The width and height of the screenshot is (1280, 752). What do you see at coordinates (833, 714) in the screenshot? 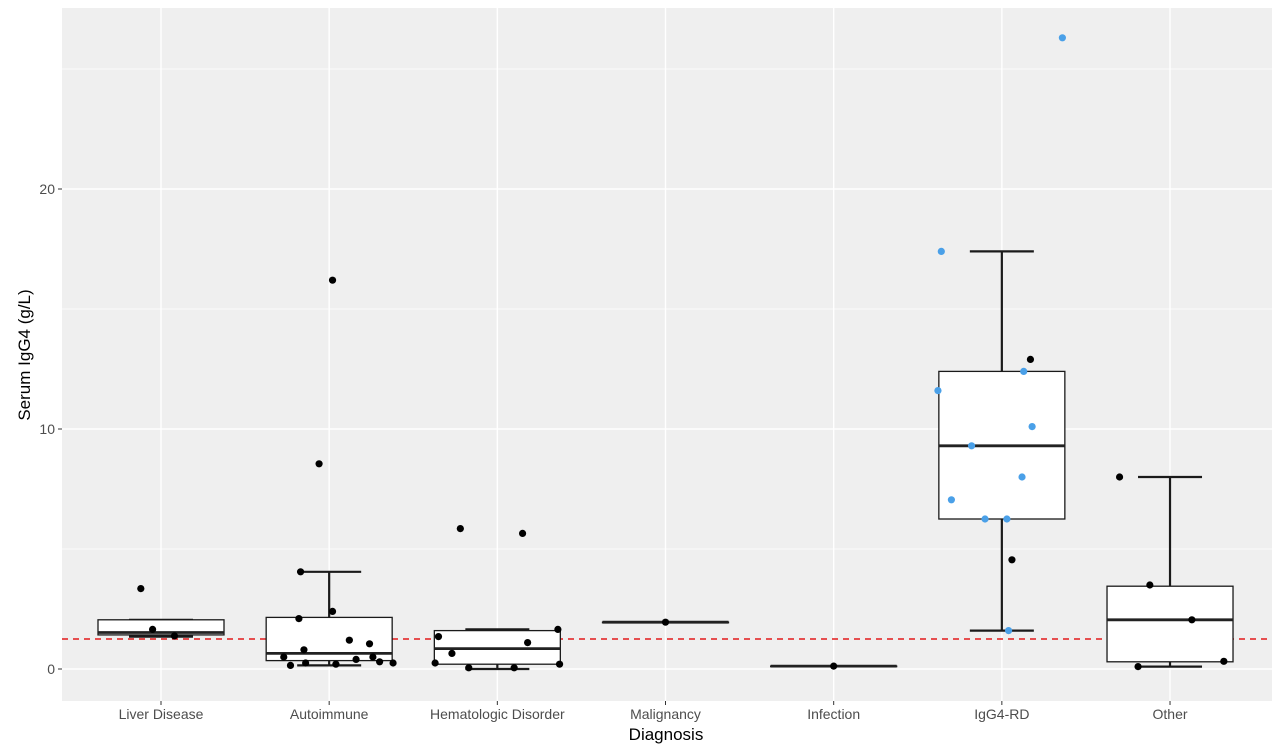
I see `x-tick-label: Infection` at bounding box center [833, 714].